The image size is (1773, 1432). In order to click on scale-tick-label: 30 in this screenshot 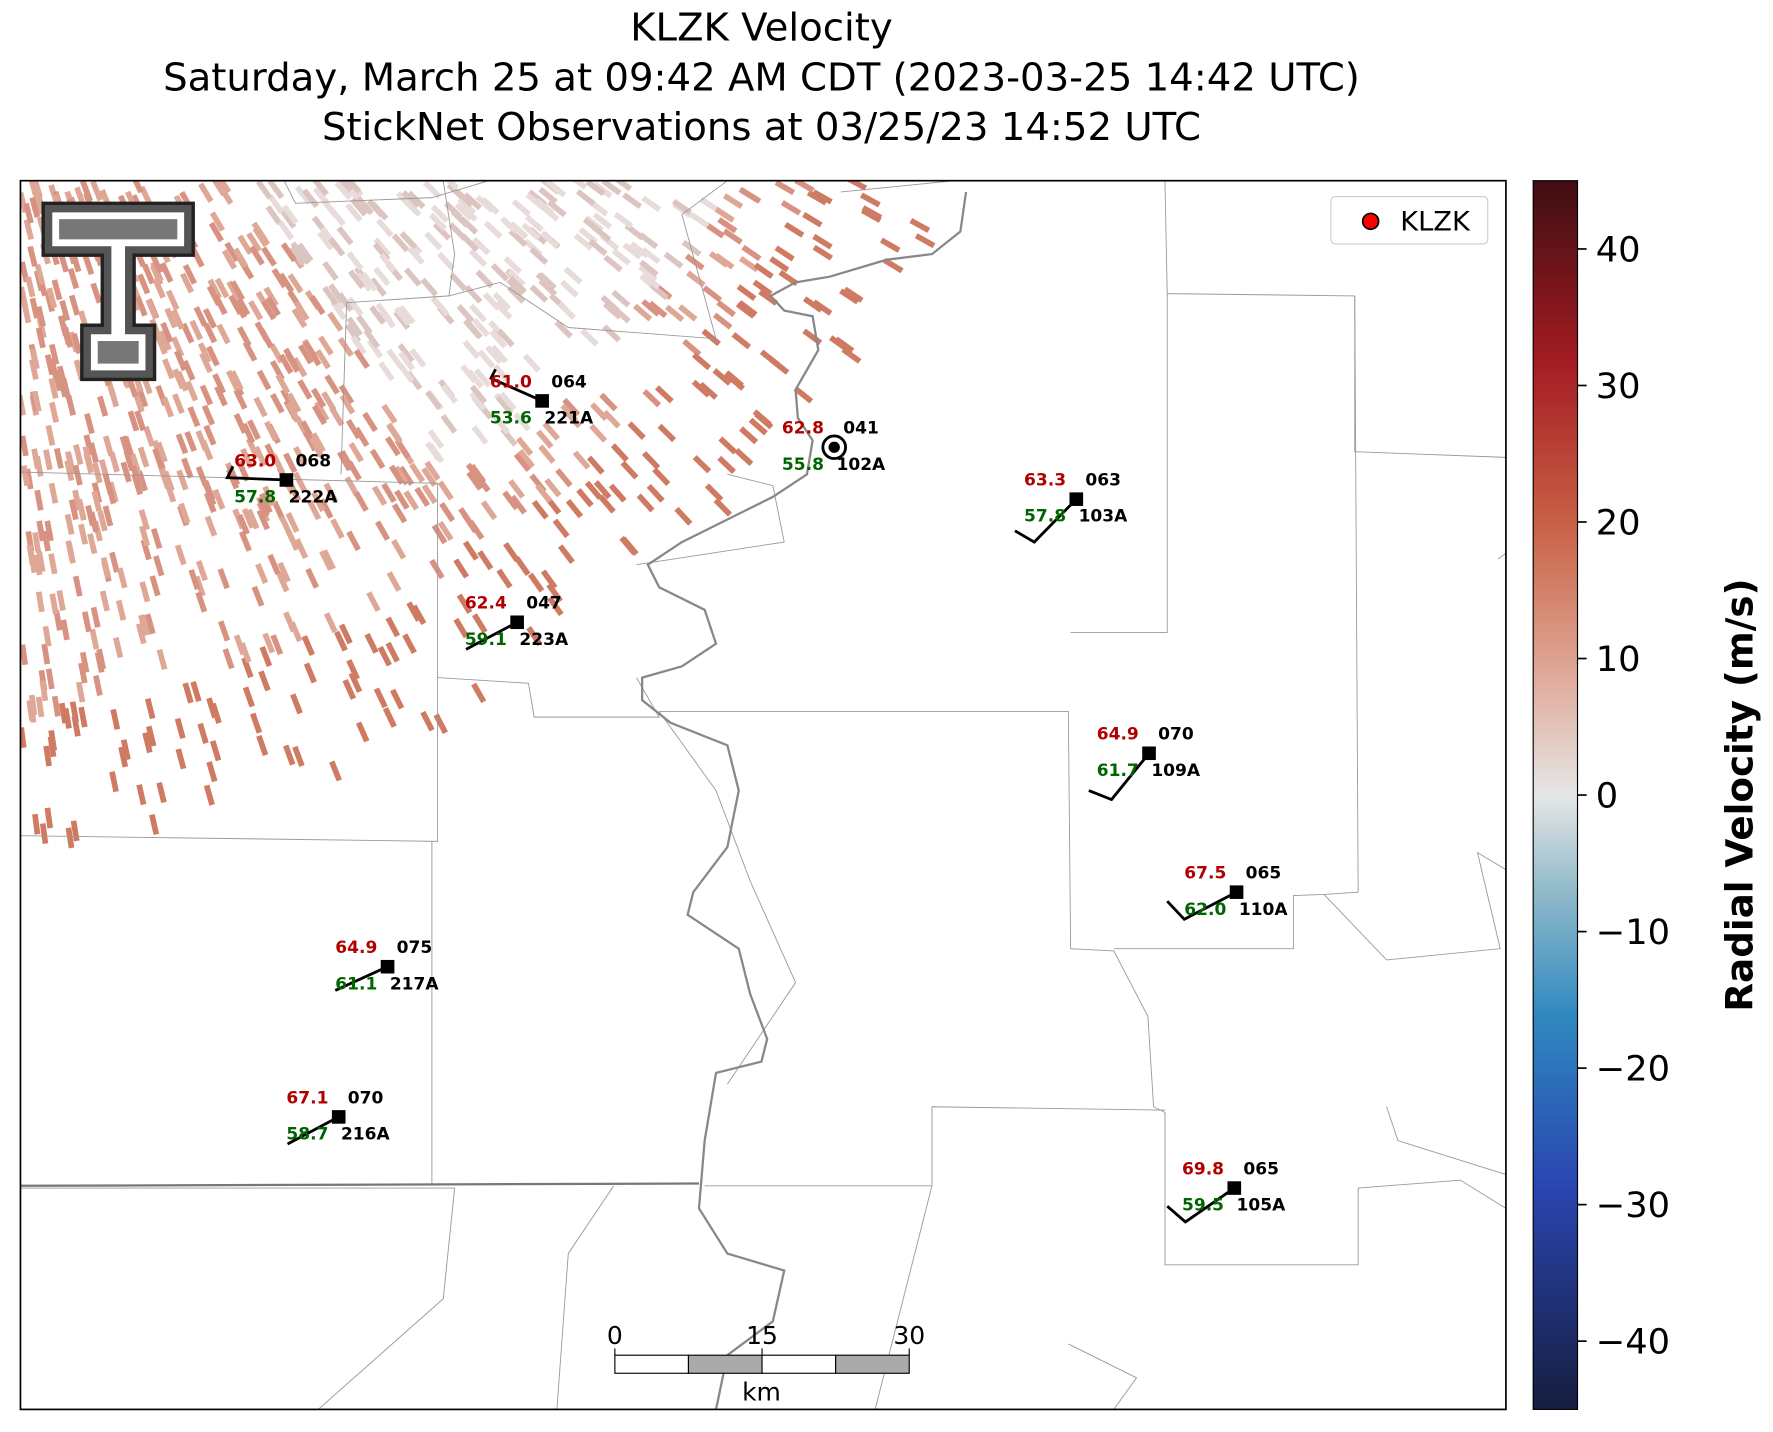, I will do `click(909, 1335)`.